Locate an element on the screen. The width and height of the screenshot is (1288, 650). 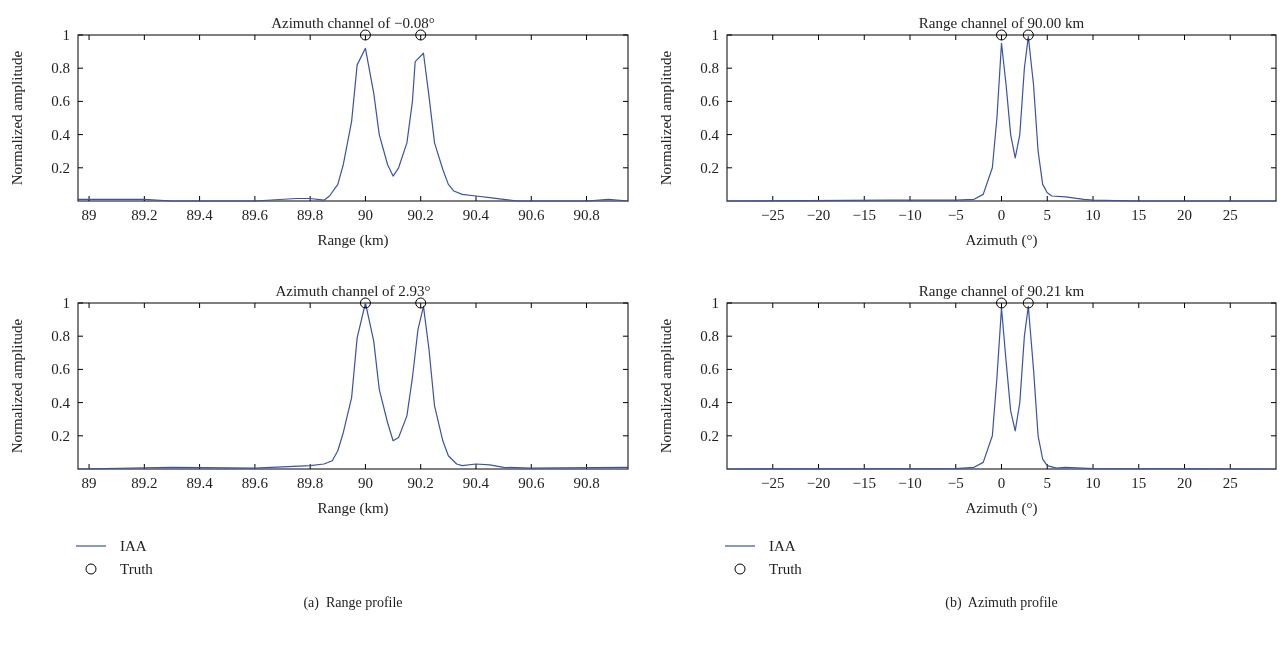
chart-title: Range channel of 90.21 km is located at coordinates (1001, 291).